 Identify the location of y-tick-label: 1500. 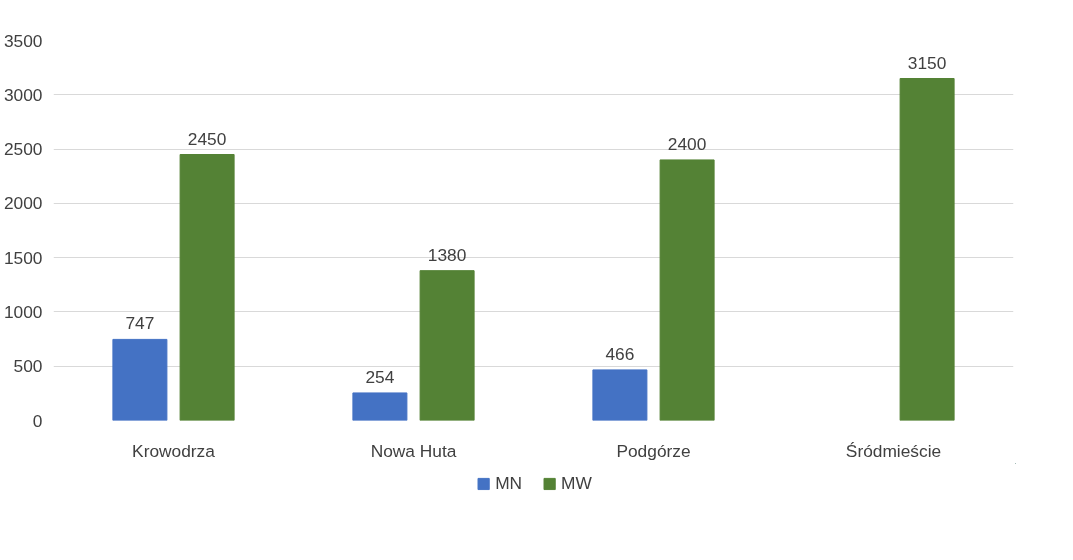
(23, 257).